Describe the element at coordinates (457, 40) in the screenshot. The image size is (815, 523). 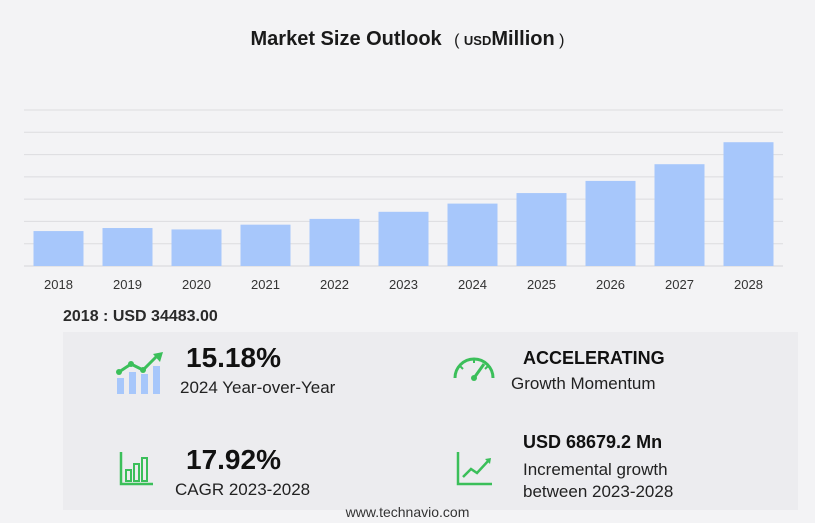
I see `title-paren-open: (` at that location.